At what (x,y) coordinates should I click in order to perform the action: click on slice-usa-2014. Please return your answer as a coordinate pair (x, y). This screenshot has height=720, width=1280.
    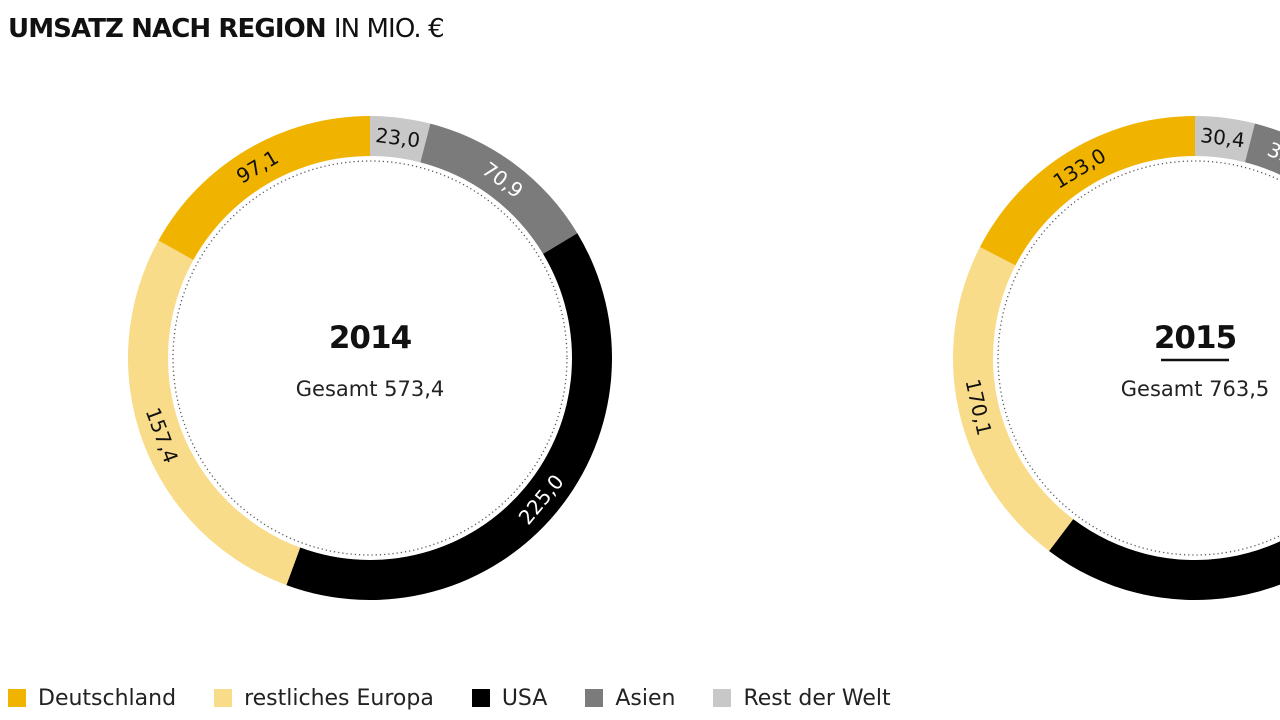
    Looking at the image, I should click on (449, 416).